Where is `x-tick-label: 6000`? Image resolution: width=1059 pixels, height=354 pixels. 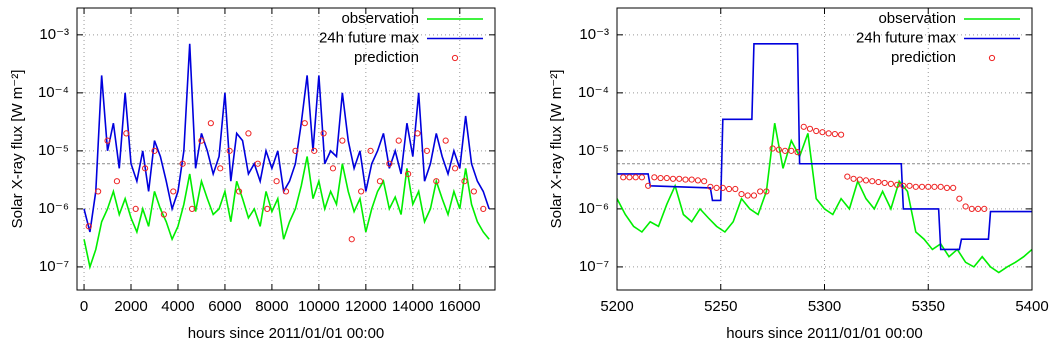
x-tick-label: 6000 is located at coordinates (224, 306).